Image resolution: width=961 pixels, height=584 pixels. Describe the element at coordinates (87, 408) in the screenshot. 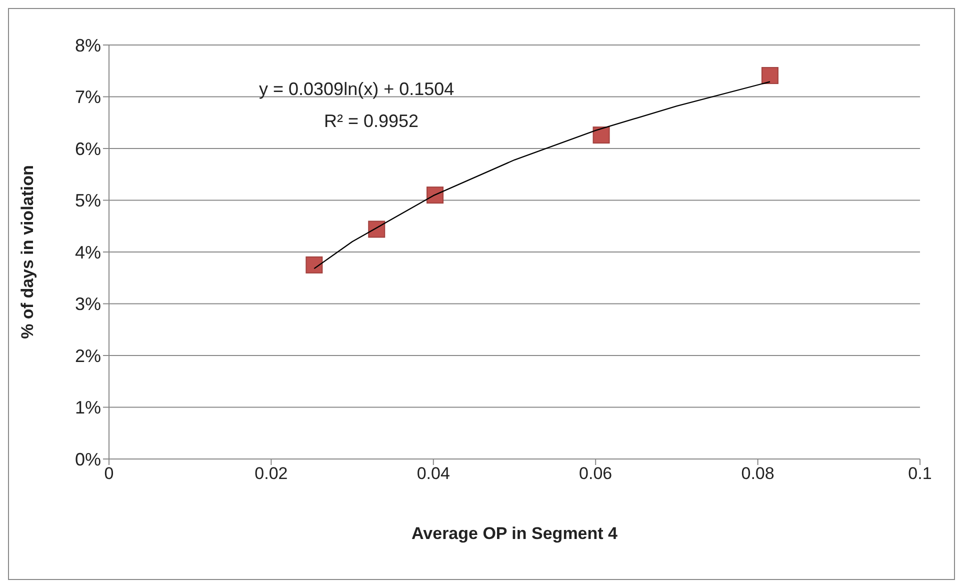

I see `y-tick-label: 1%` at that location.